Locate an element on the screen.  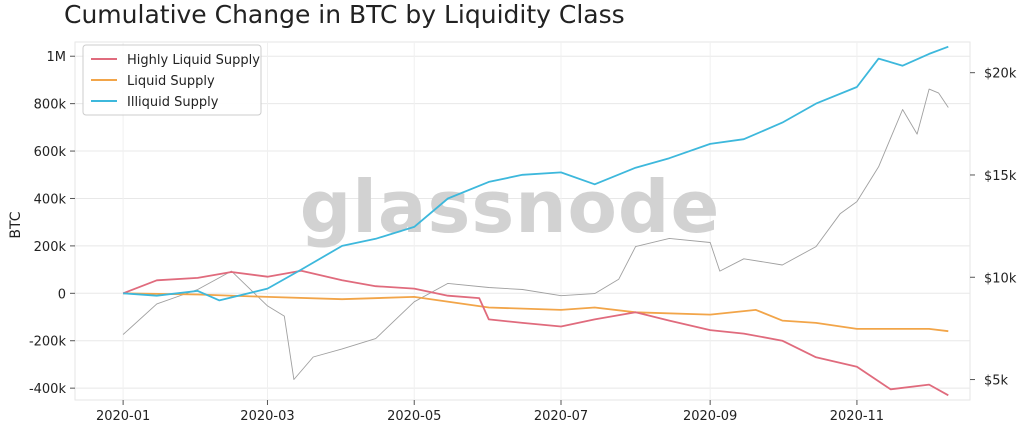
legend-label-illiquid-supply: Illiquid Supply is located at coordinates (173, 102).